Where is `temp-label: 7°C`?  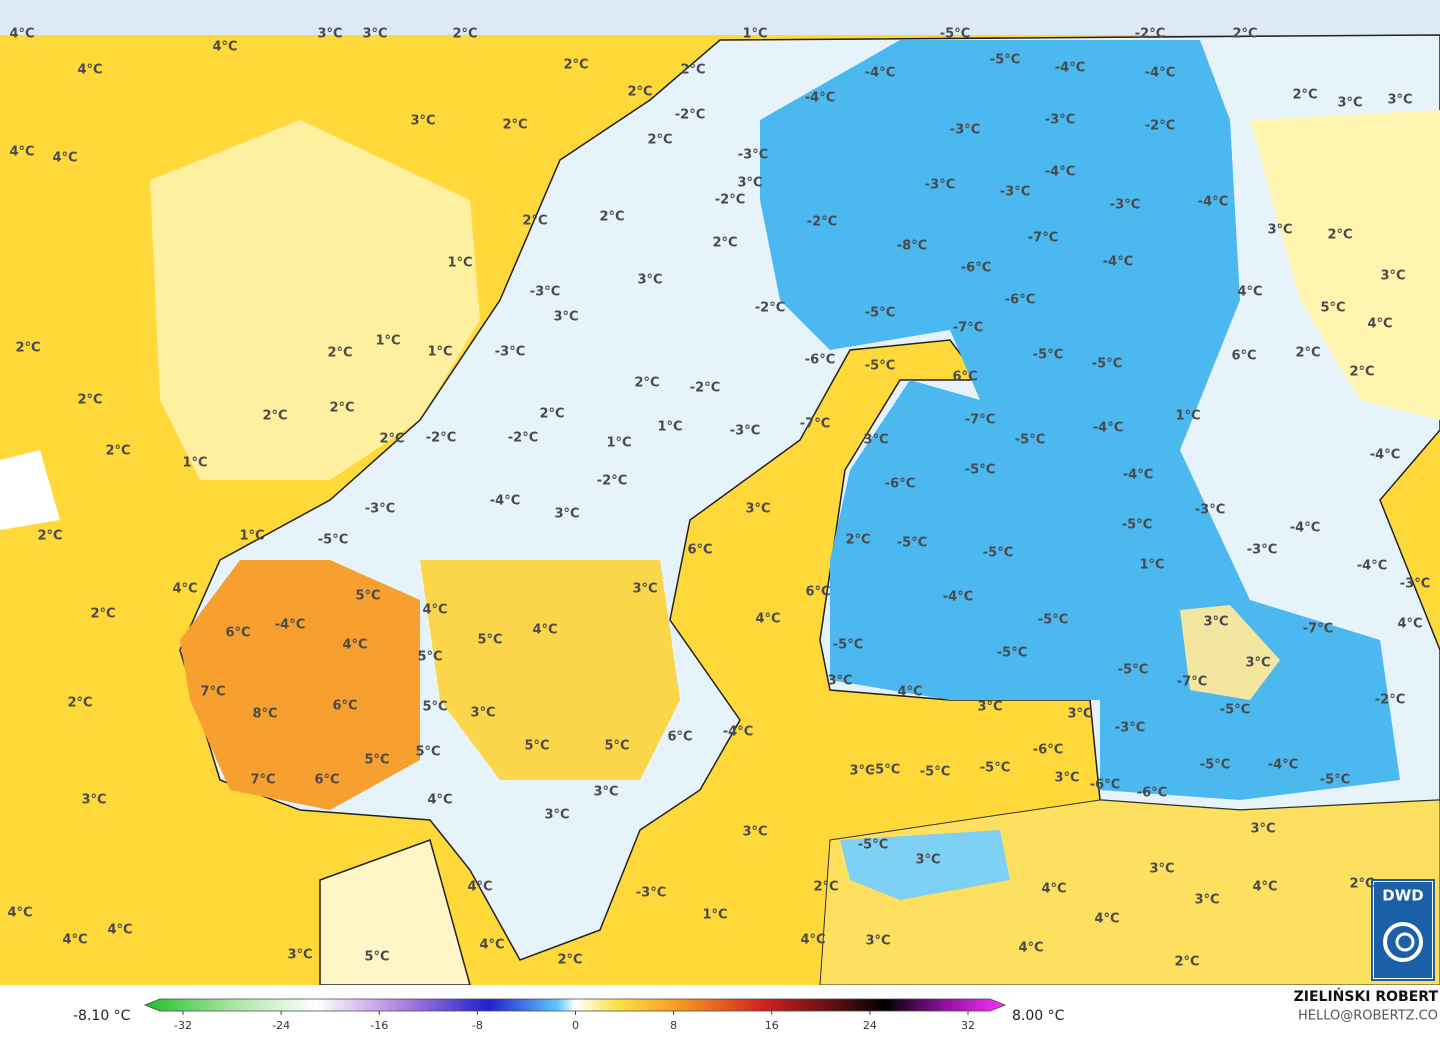 temp-label: 7°C is located at coordinates (212, 692).